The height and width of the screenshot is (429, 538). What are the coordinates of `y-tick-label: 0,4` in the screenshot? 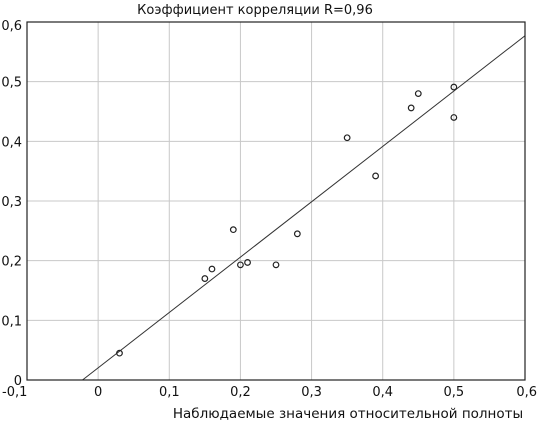 It's located at (11, 142).